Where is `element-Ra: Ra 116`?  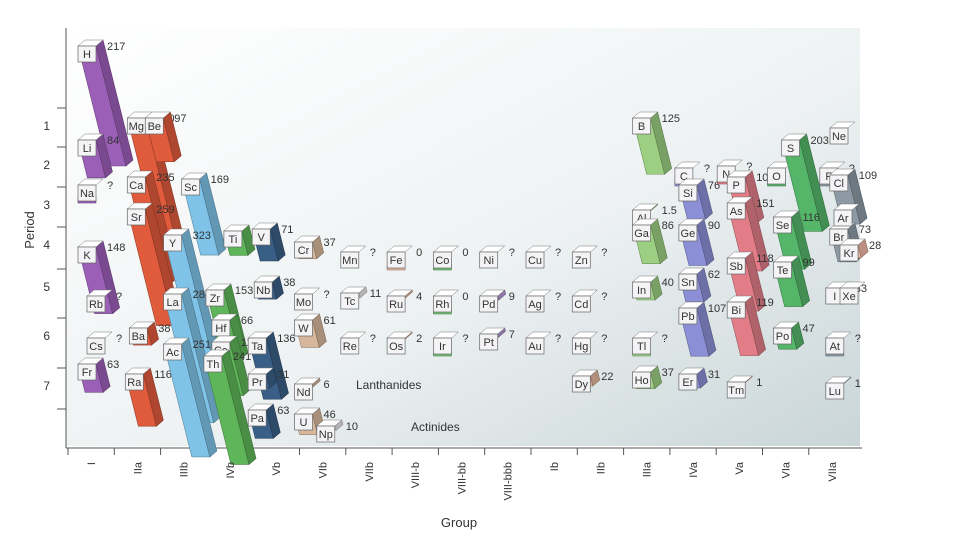
element-Ra: Ra 116 is located at coordinates (148, 397).